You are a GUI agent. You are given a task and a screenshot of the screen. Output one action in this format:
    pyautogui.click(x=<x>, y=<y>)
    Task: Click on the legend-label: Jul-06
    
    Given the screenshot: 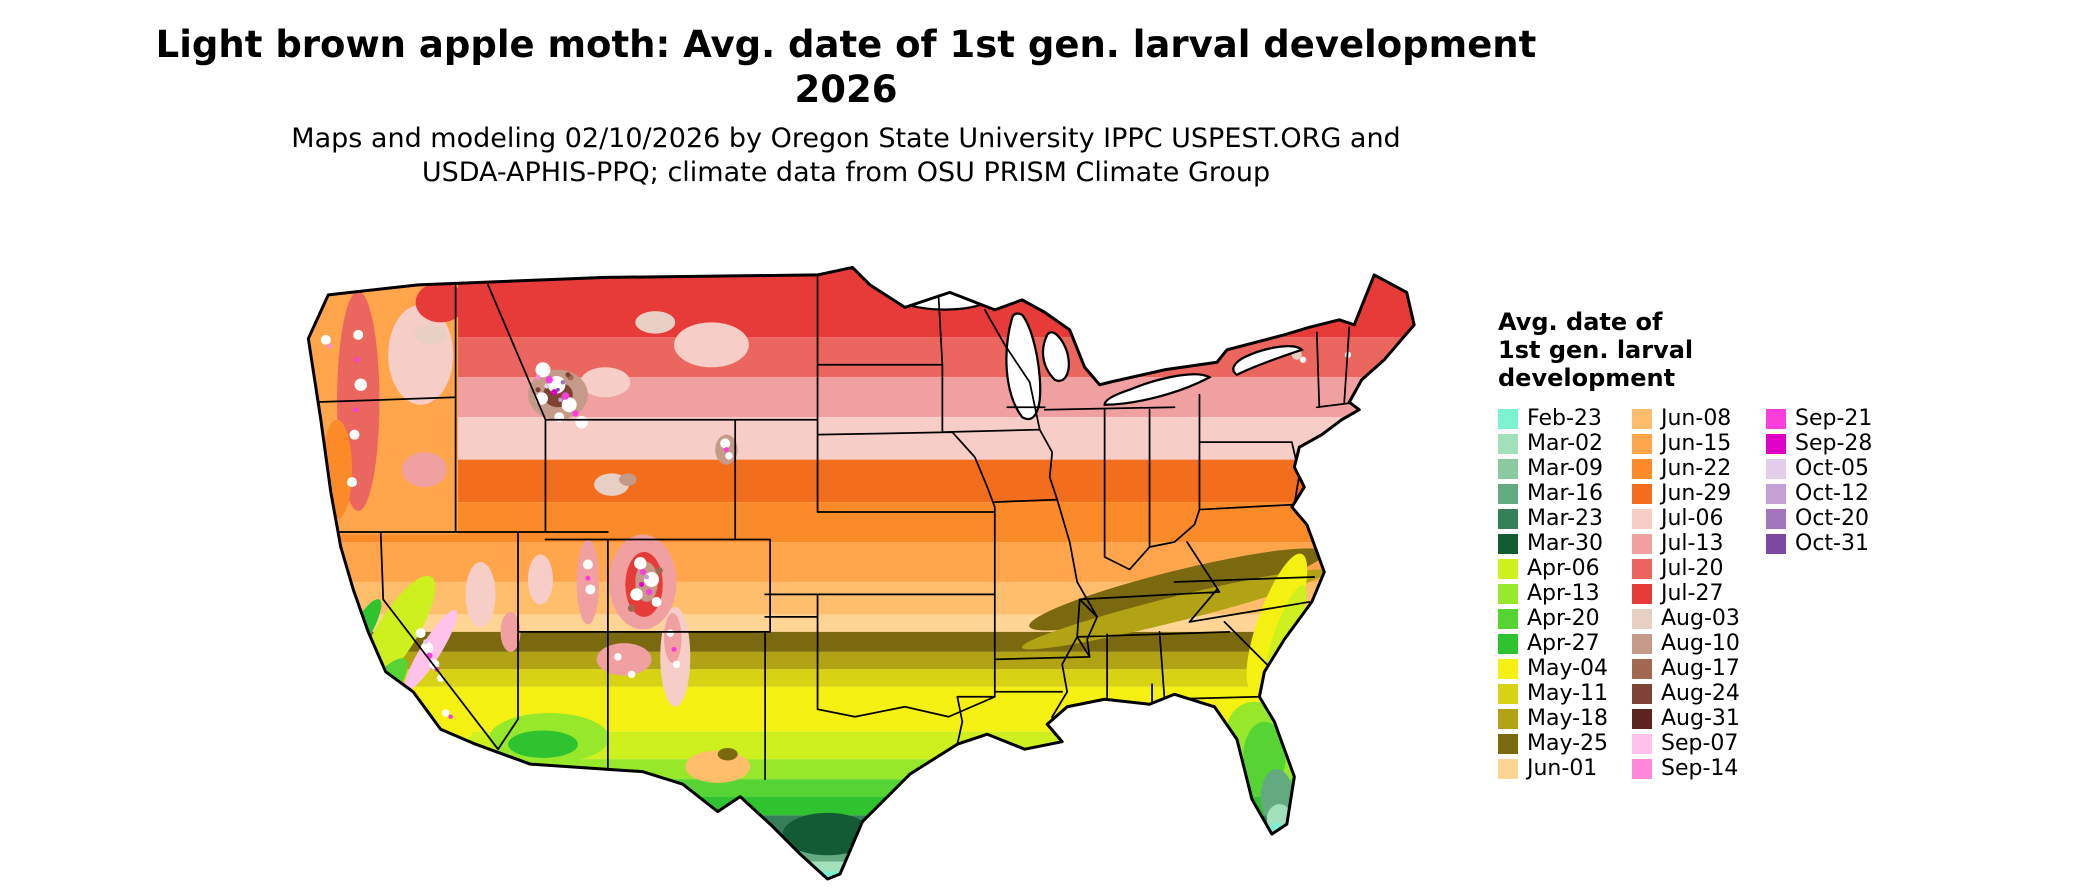 What is the action you would take?
    pyautogui.click(x=1692, y=518)
    